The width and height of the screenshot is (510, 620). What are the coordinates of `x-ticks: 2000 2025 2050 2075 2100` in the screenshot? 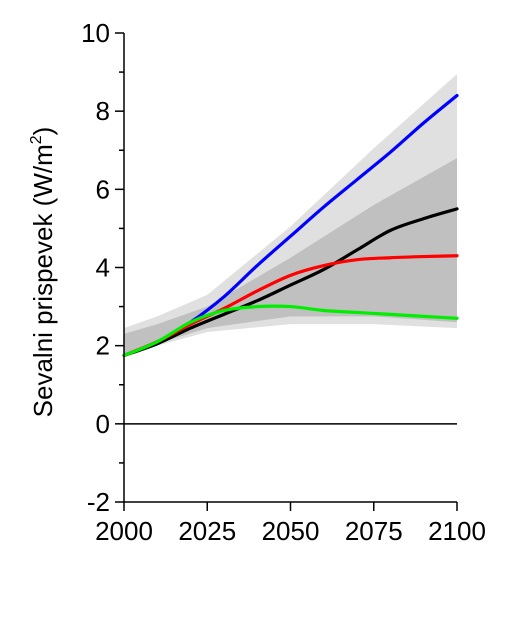 It's located at (290, 524).